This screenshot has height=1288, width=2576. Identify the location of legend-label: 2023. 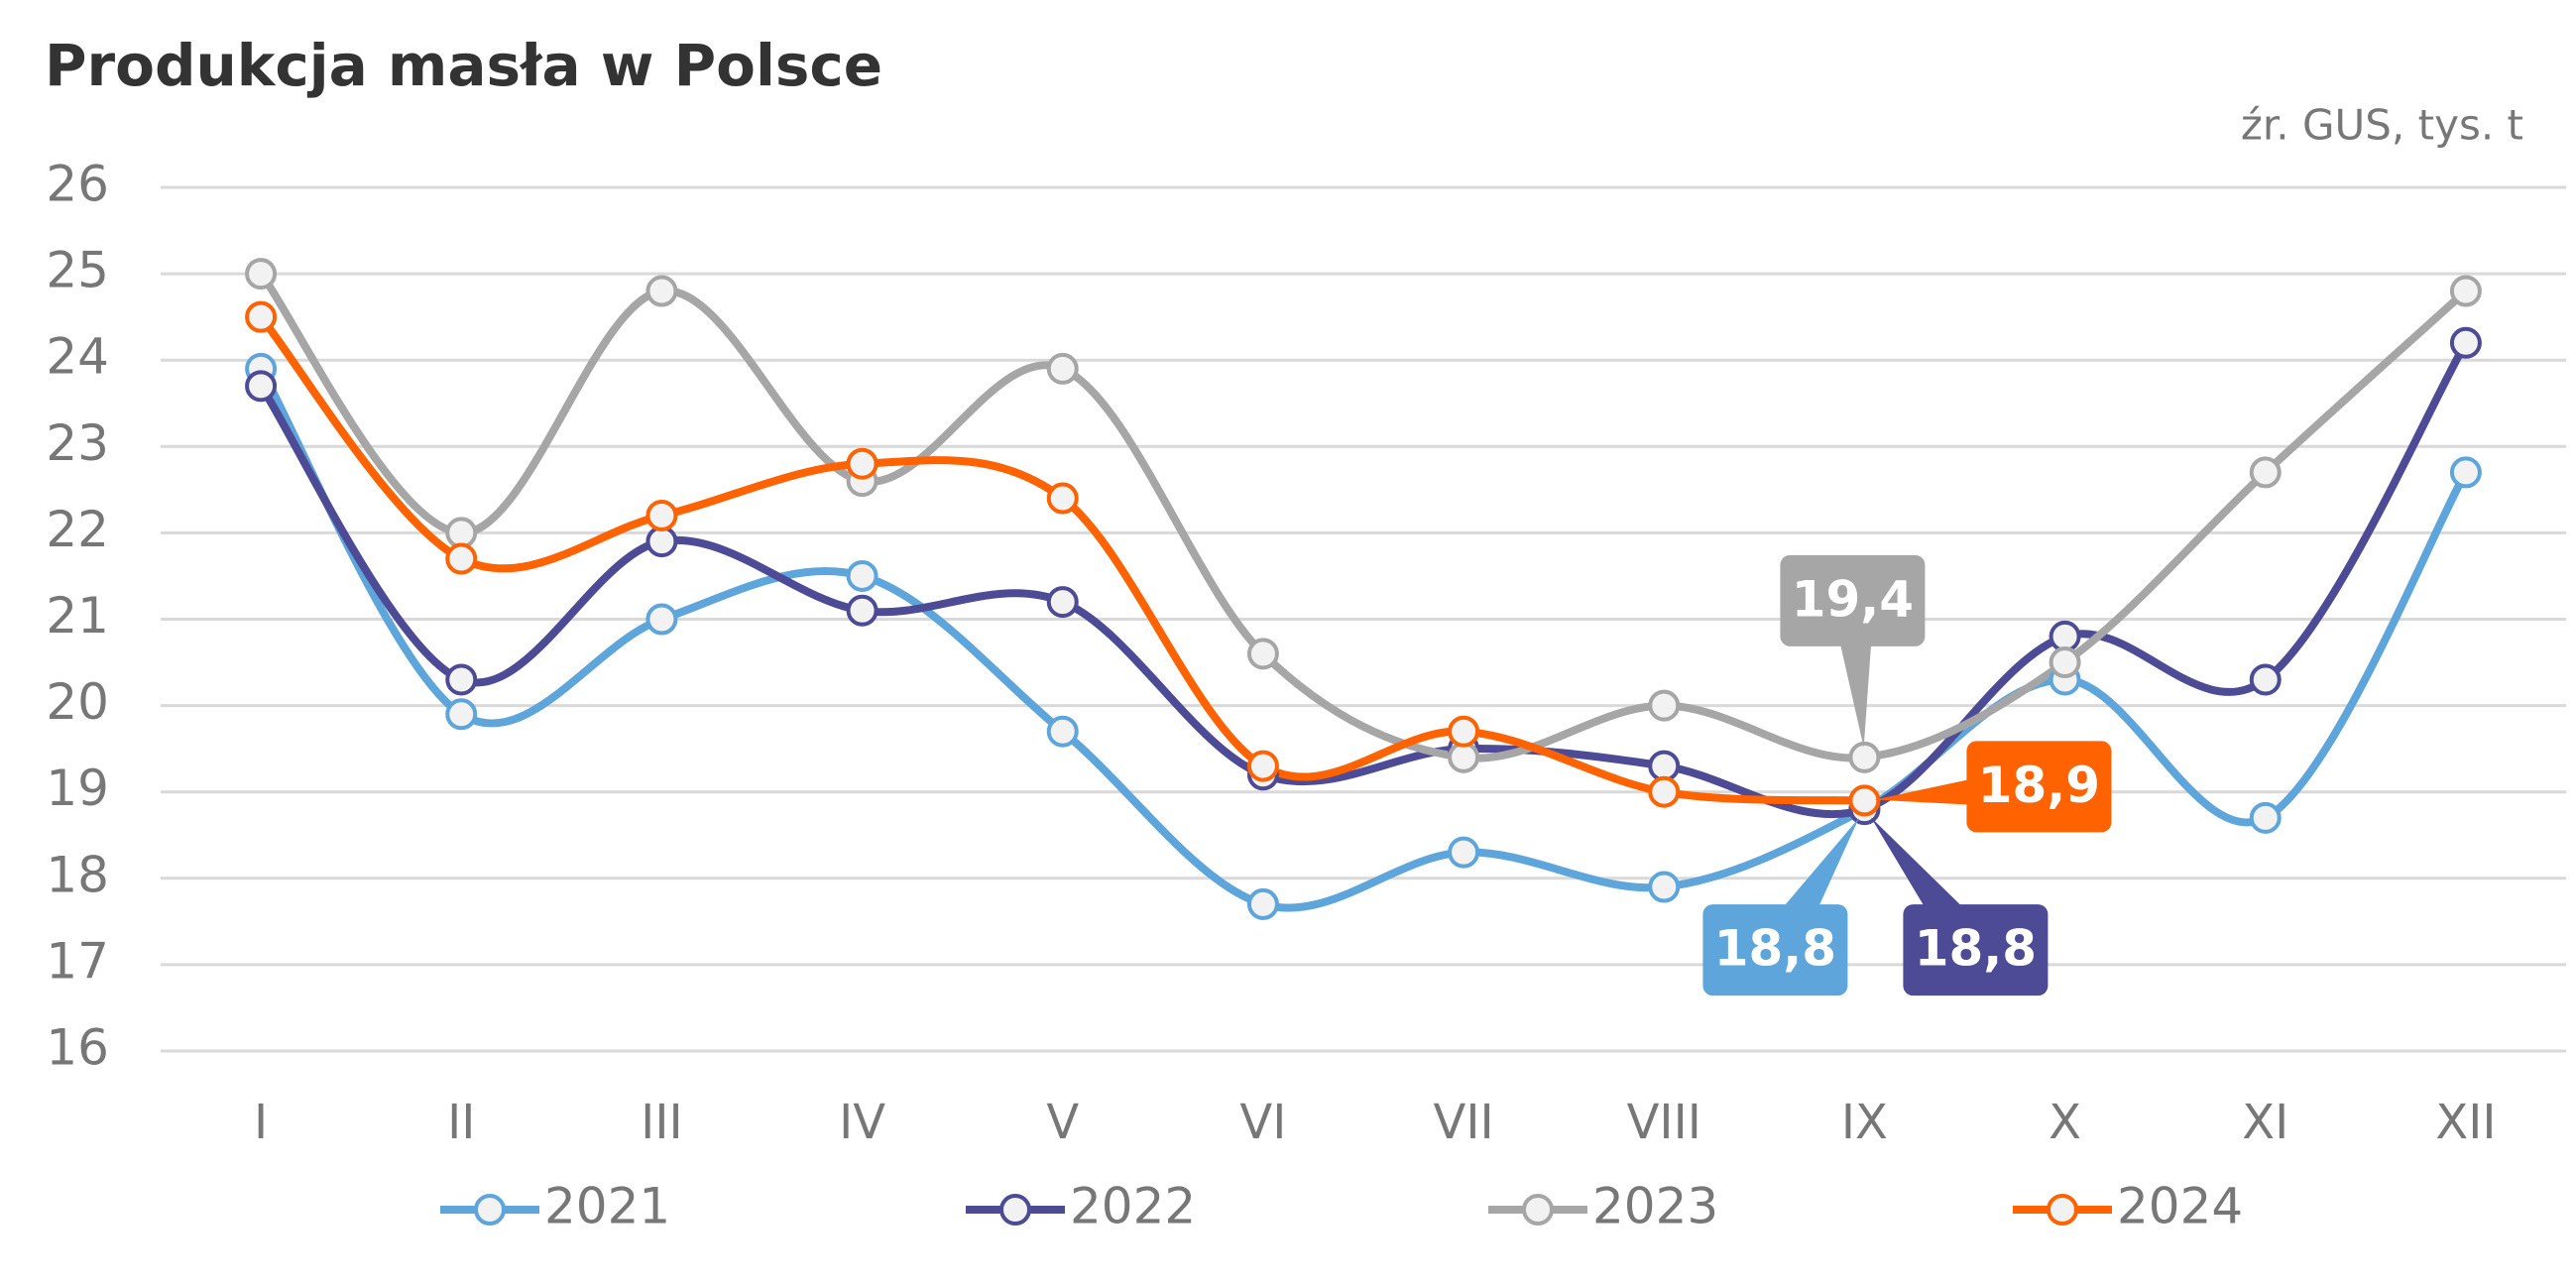
(1655, 1206).